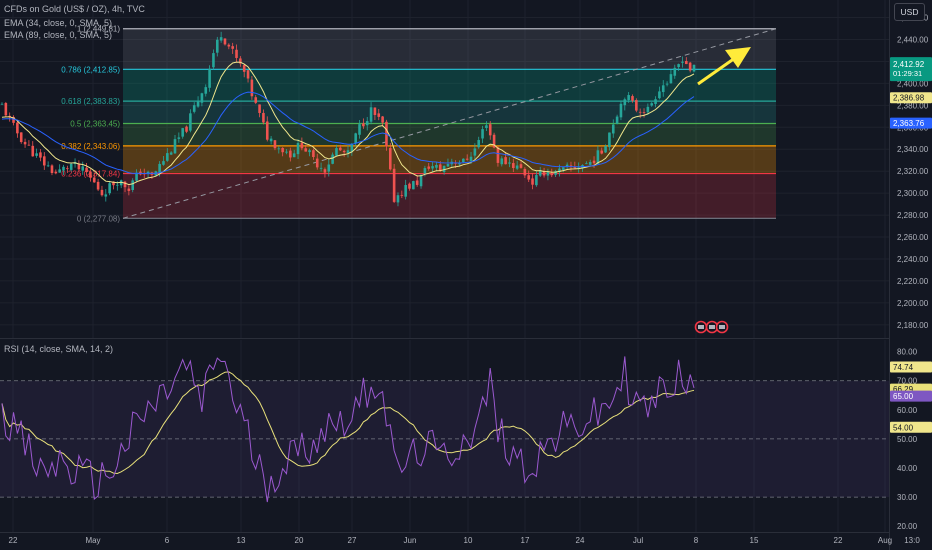  I want to click on fib-level-label: 0 (2,277.08), so click(98, 218).